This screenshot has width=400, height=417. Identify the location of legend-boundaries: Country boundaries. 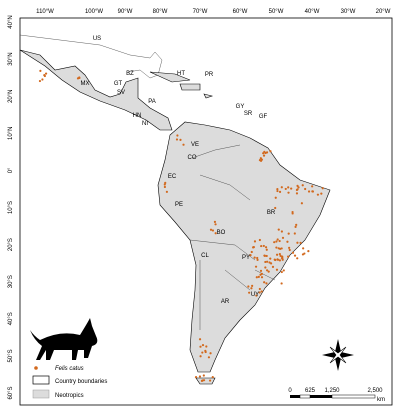
(81, 382).